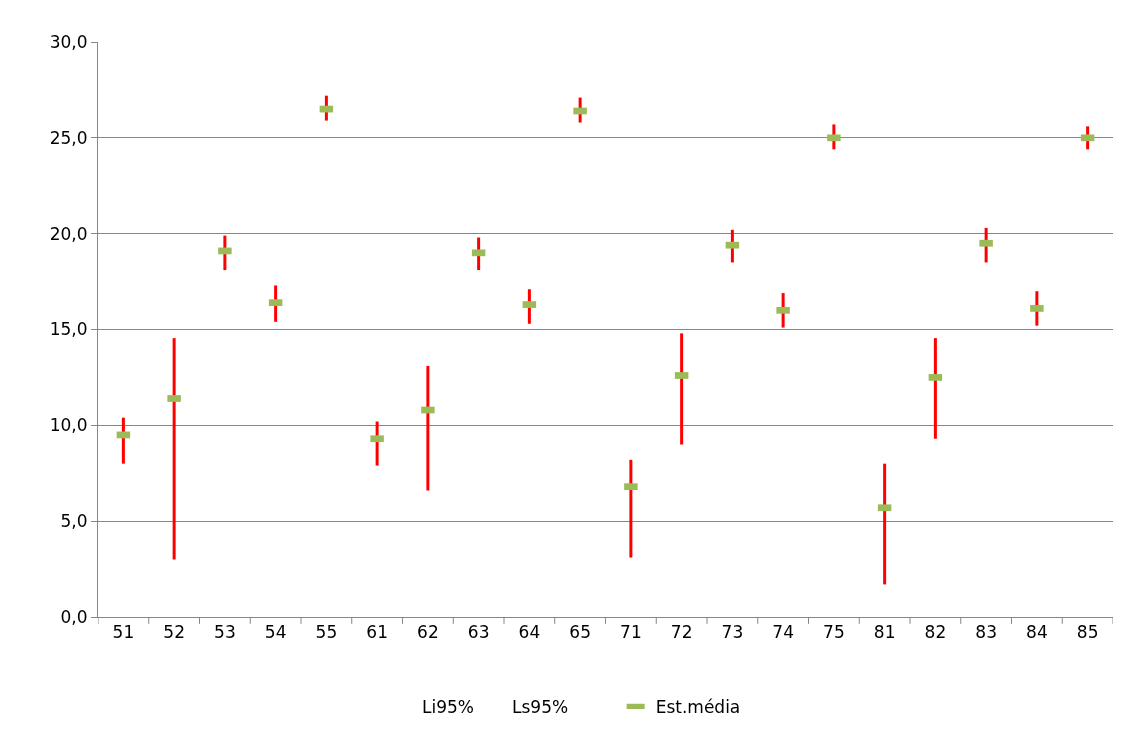 Image resolution: width=1131 pixels, height=742 pixels. Describe the element at coordinates (783, 632) in the screenshot. I see `x-tick-label: 74` at that location.